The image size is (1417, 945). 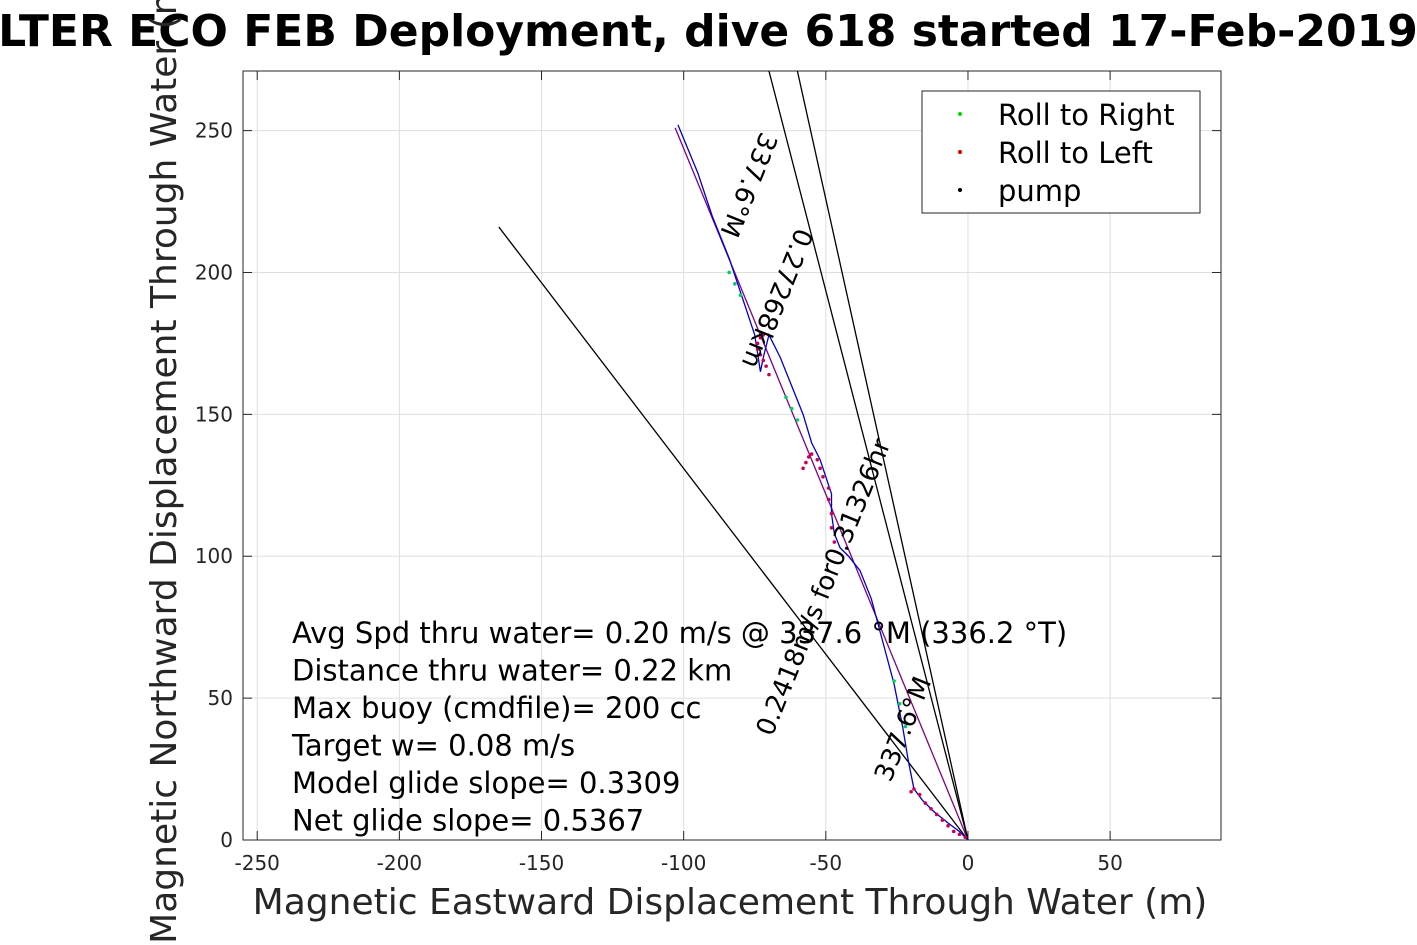 What do you see at coordinates (220, 698) in the screenshot?
I see `y-tick-label: 50` at bounding box center [220, 698].